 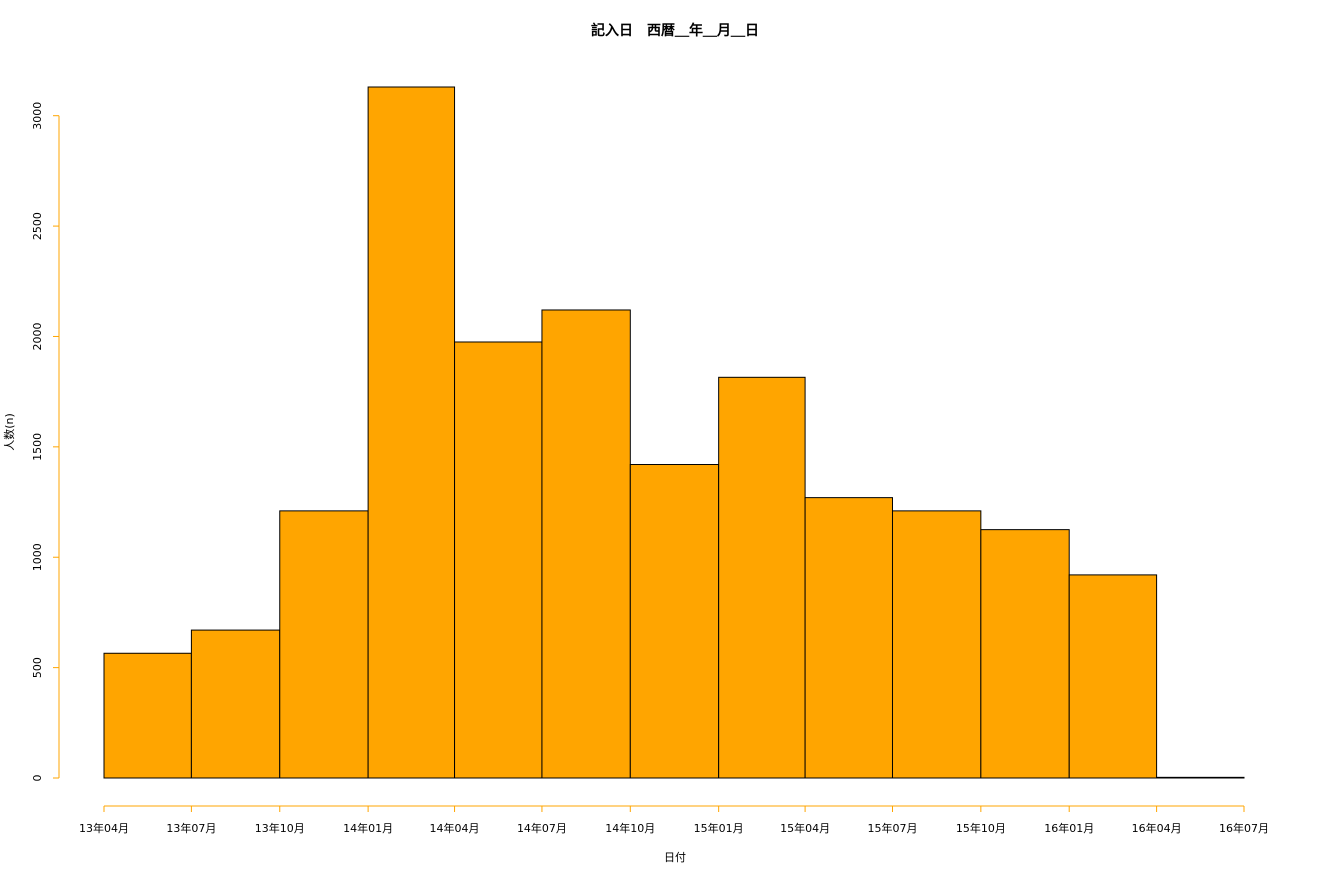 What do you see at coordinates (1244, 828) in the screenshot?
I see `x-tick-label: 16年07月` at bounding box center [1244, 828].